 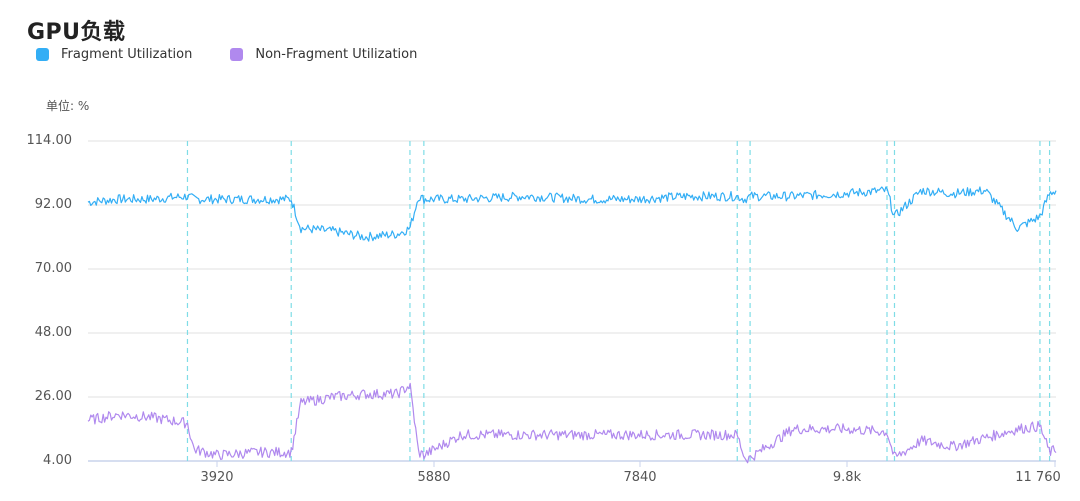 I want to click on legend-item-fragment: Fragment Utilization, so click(x=114, y=54).